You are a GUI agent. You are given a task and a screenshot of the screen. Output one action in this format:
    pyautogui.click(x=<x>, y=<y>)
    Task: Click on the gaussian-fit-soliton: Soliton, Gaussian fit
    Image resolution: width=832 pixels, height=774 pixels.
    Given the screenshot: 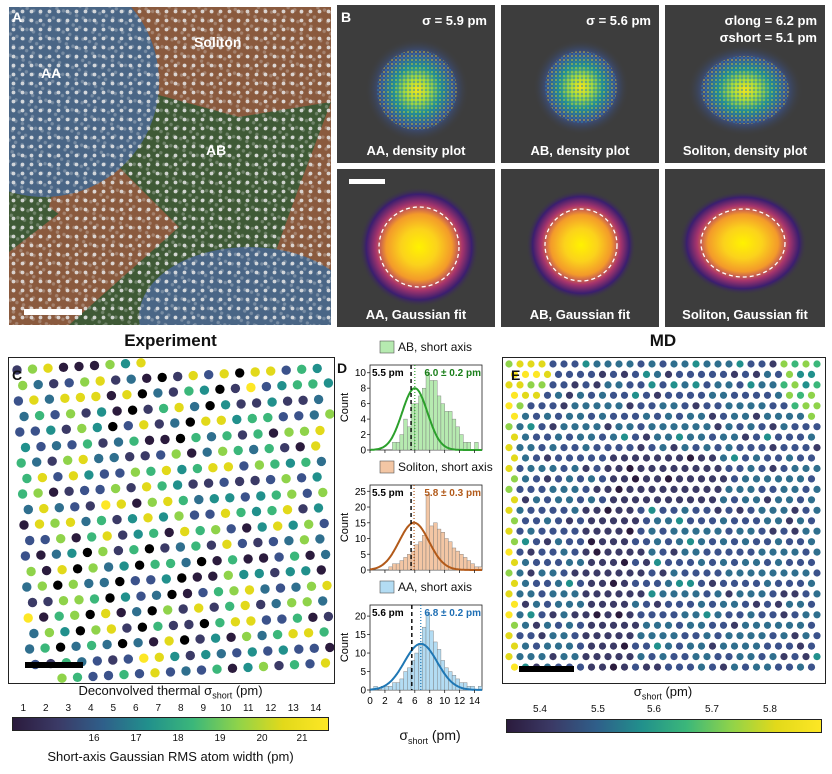 What is the action you would take?
    pyautogui.click(x=745, y=248)
    